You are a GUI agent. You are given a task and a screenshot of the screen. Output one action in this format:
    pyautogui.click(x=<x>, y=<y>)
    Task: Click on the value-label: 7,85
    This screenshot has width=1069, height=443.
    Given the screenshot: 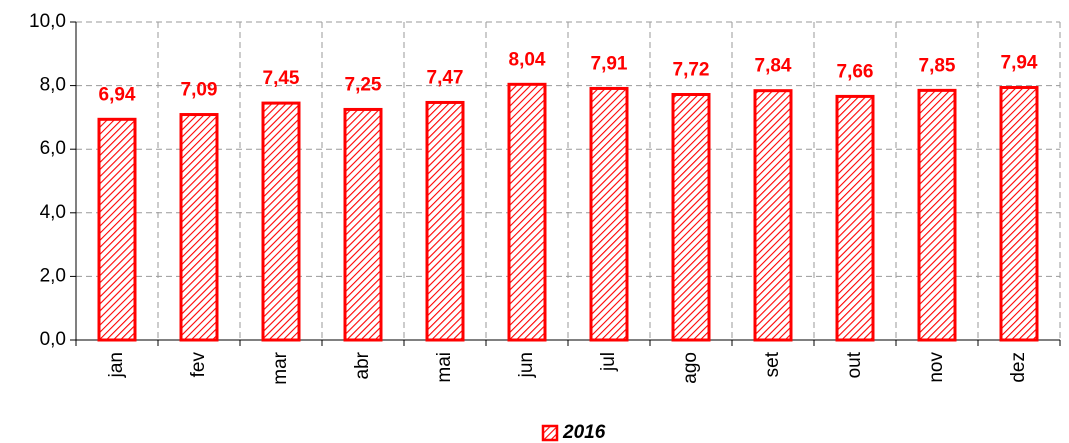 What is the action you would take?
    pyautogui.click(x=937, y=65)
    